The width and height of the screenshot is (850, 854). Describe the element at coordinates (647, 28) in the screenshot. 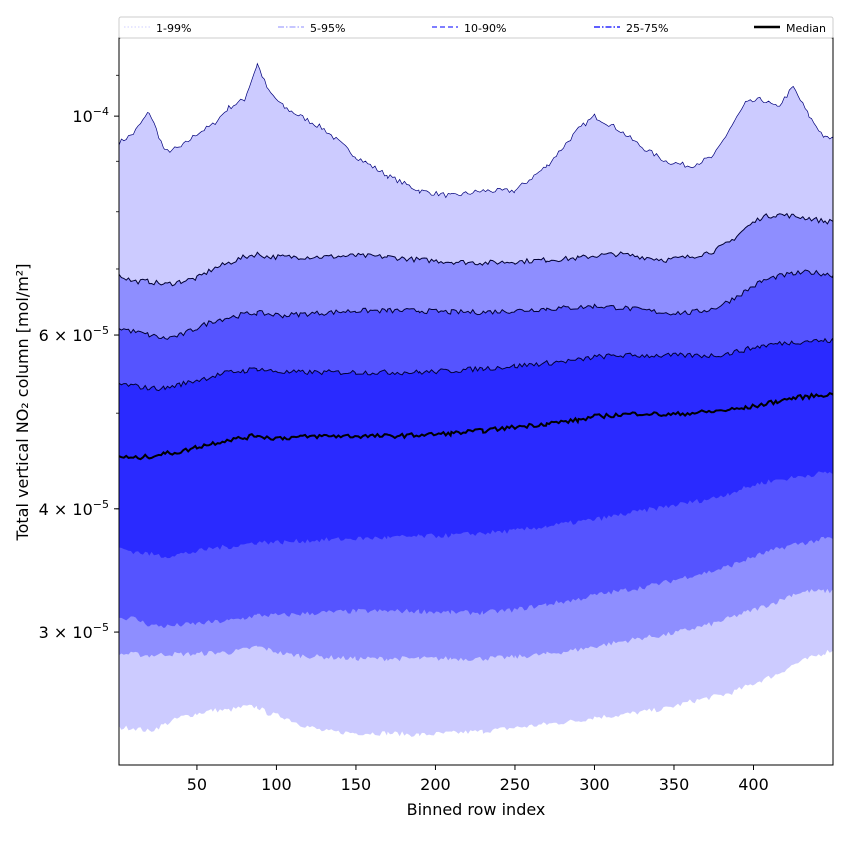

I see `legend-label-25-75%: 25-75%` at that location.